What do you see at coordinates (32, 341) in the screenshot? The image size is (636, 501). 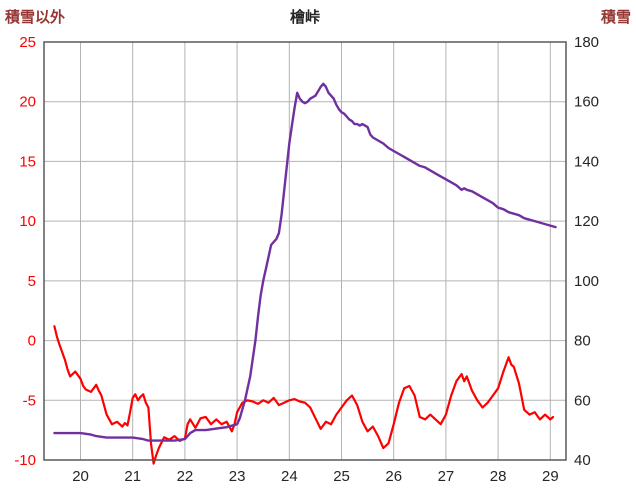 I see `svg-text: 0` at bounding box center [32, 341].